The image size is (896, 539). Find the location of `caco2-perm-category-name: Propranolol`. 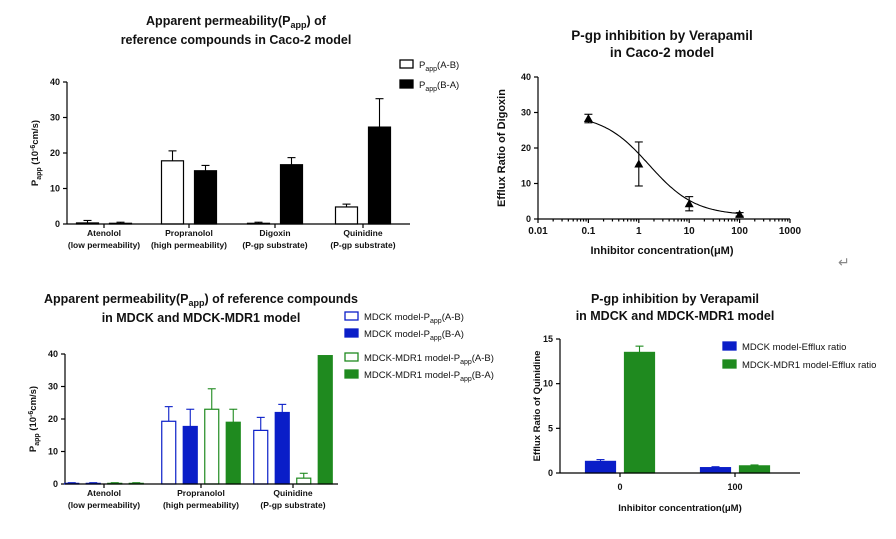

caco2-perm-category-name: Propranolol is located at coordinates (189, 233).